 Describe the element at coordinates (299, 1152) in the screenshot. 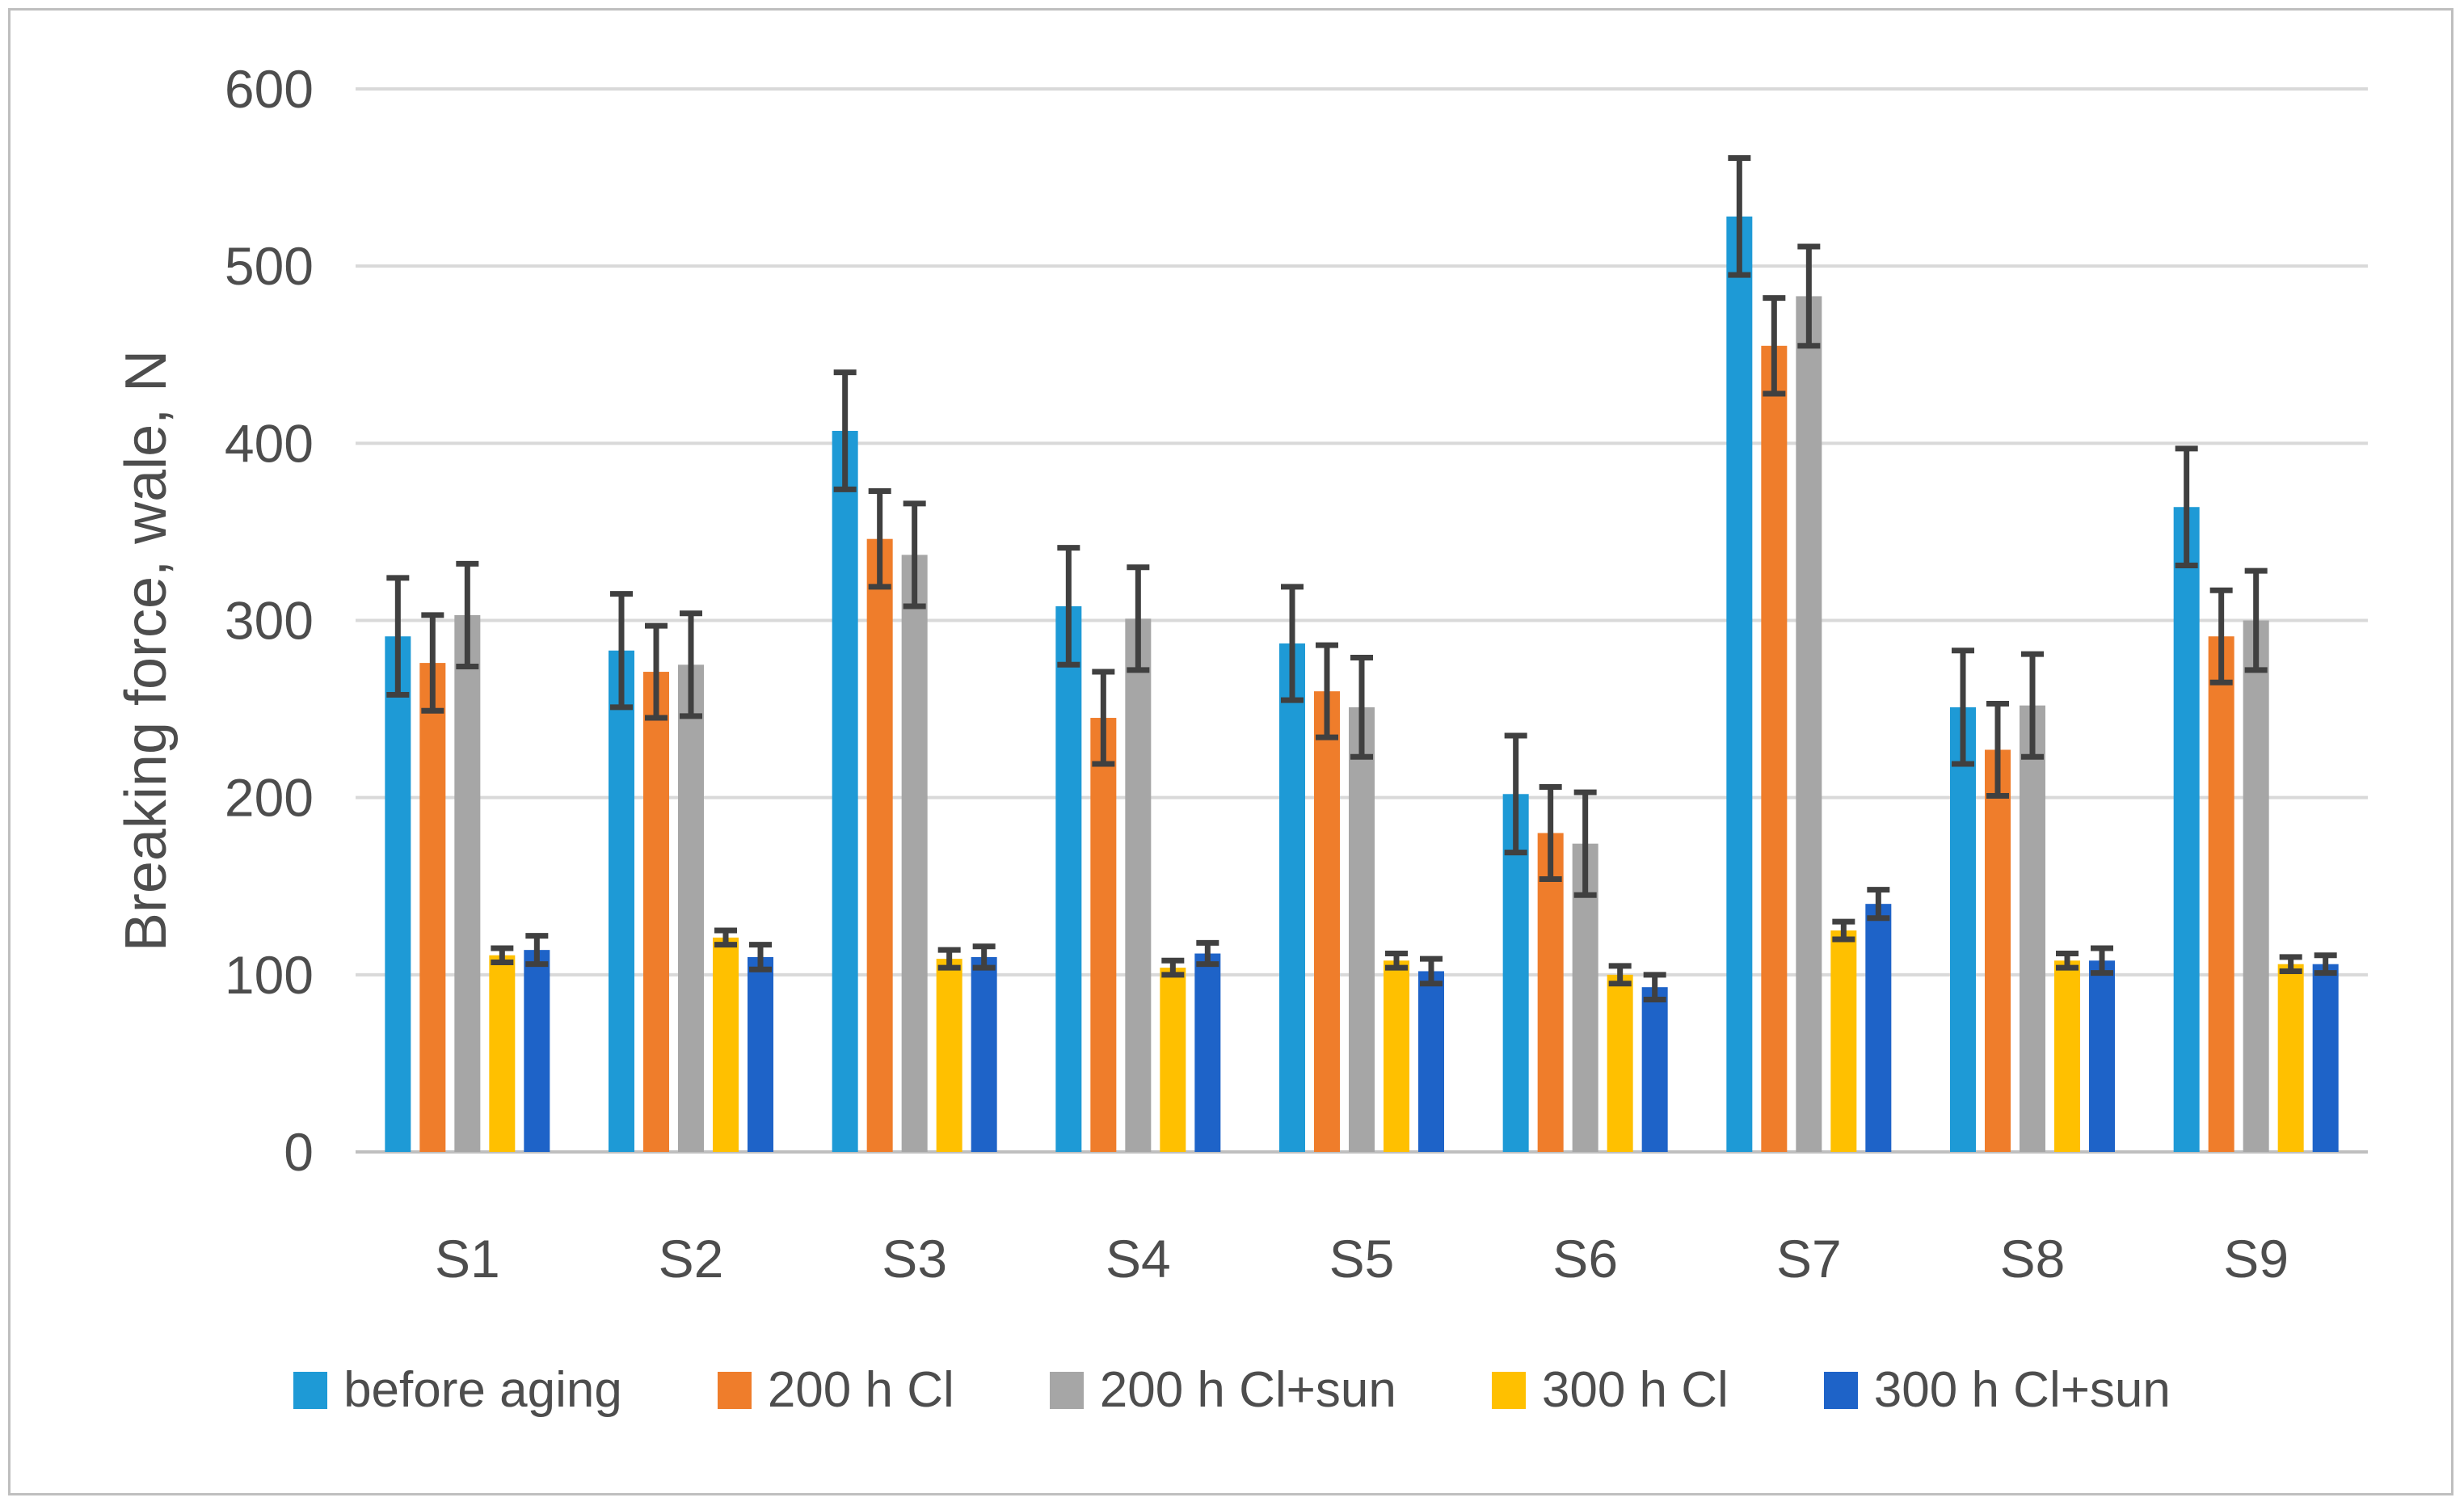

I see `y-tick-label: 0` at that location.